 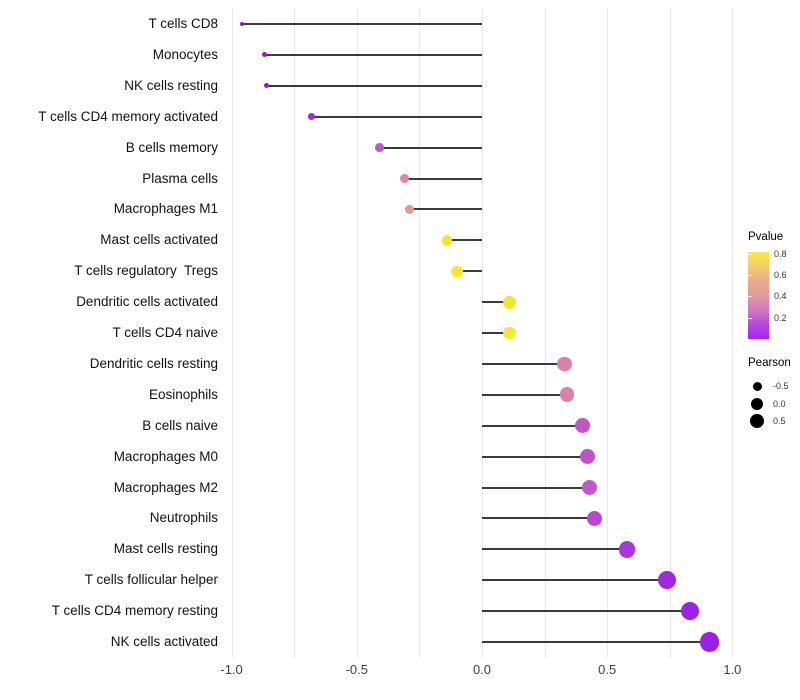 I want to click on category-label: Monocytes, so click(x=185, y=54).